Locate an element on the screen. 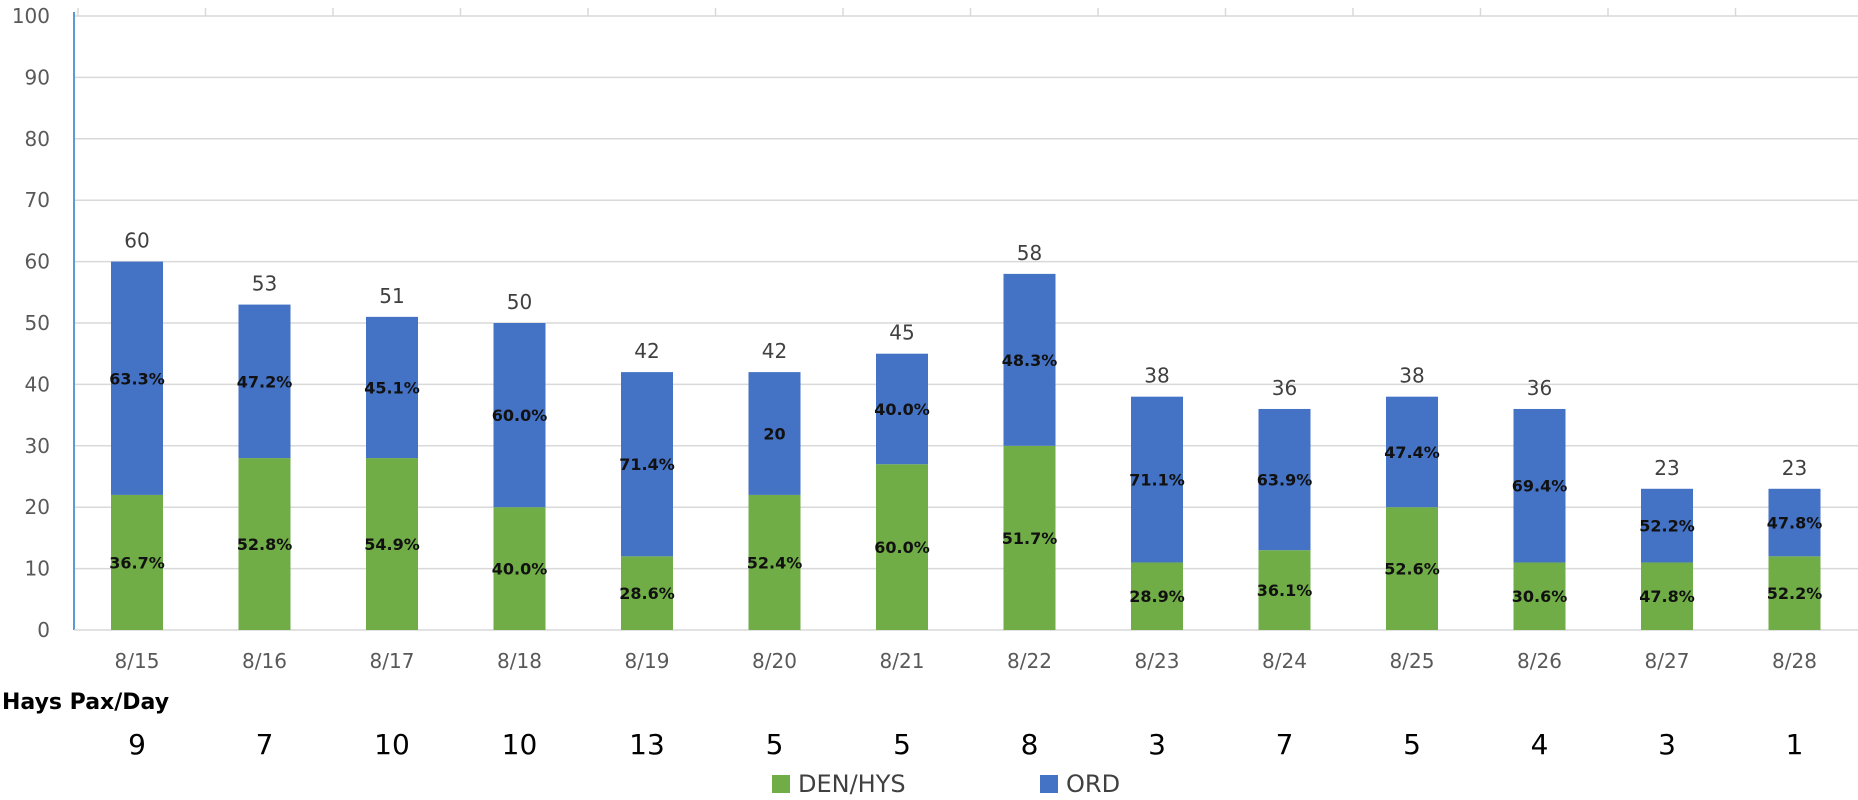  data-label-ord: 47.8% is located at coordinates (1795, 523).